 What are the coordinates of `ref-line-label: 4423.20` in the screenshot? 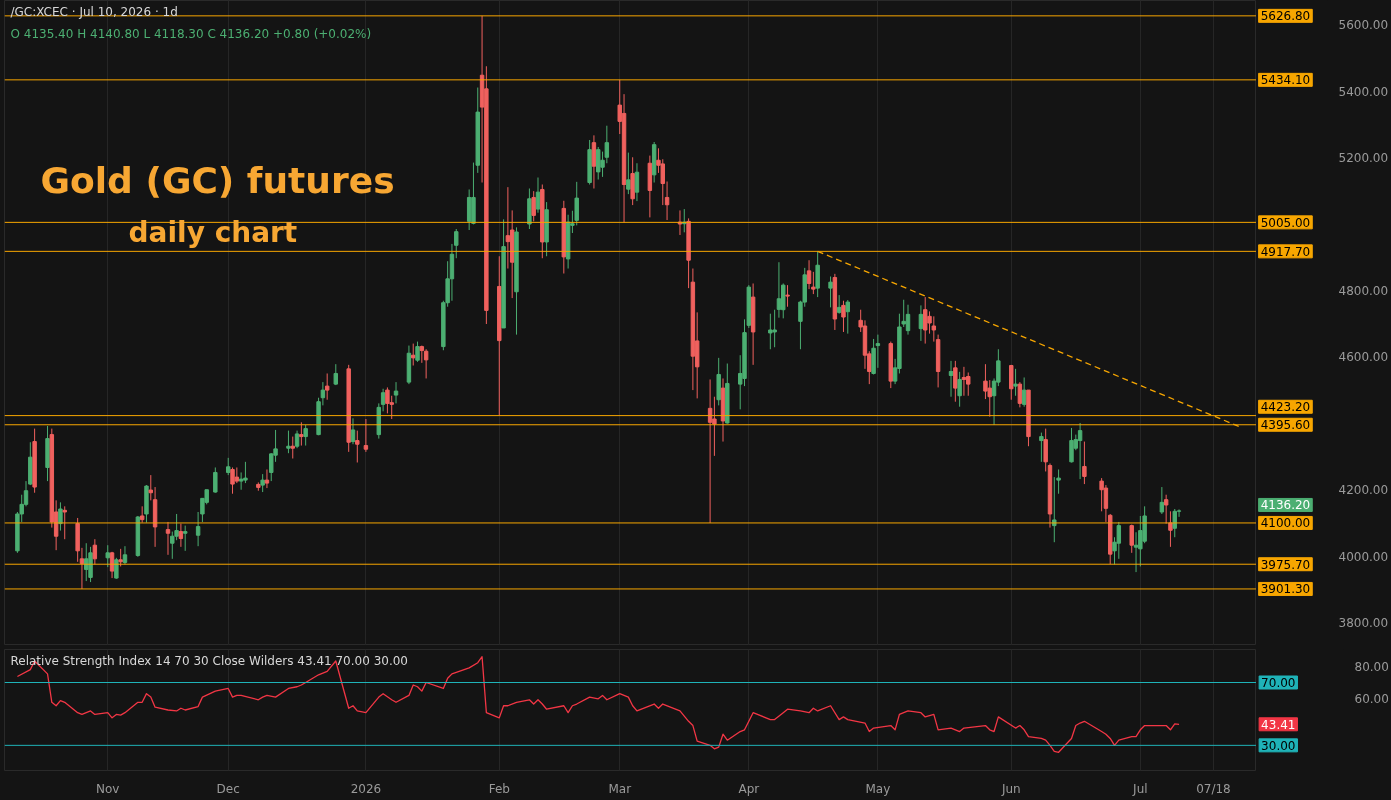 It's located at (1285, 407).